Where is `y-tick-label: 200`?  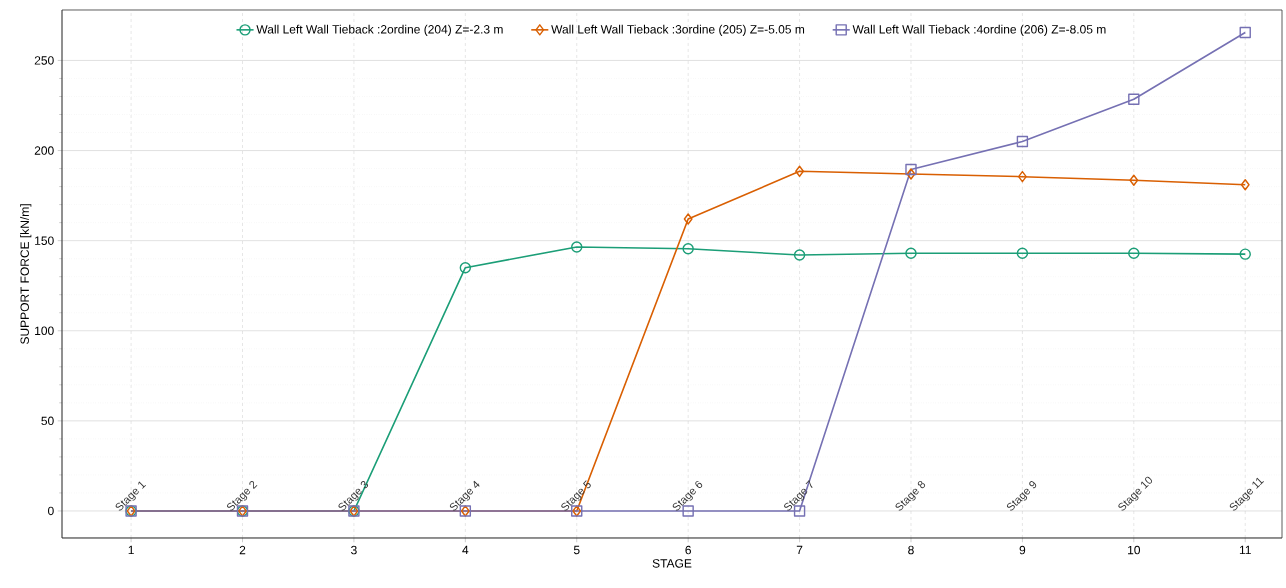 y-tick-label: 200 is located at coordinates (44, 150).